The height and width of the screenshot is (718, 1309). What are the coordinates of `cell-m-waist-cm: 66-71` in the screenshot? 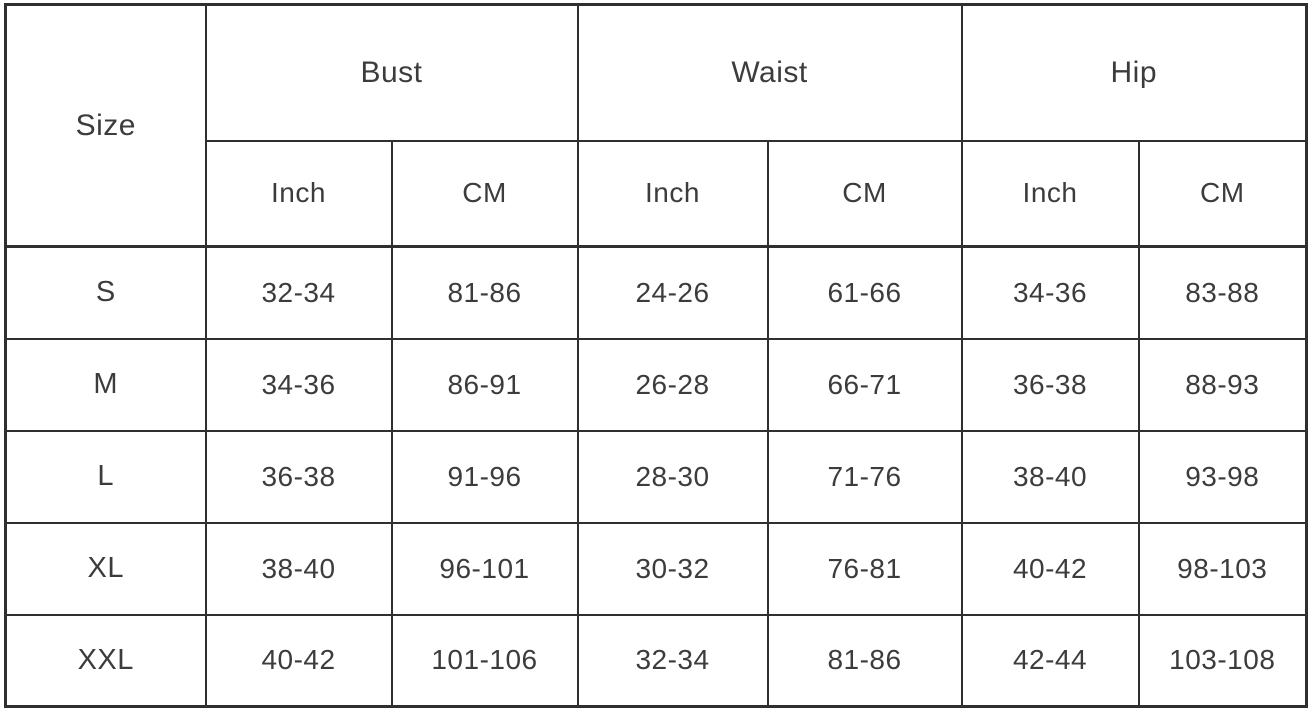 It's located at (864, 384).